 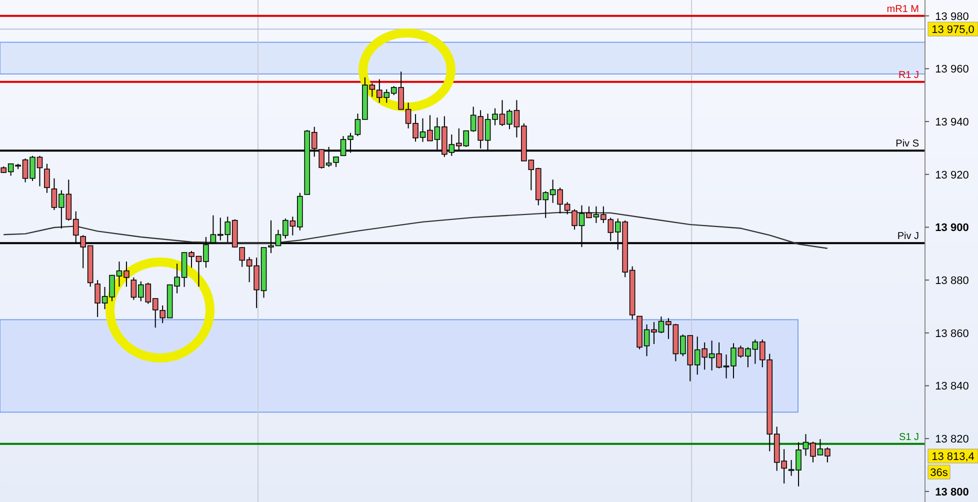 What do you see at coordinates (908, 75) in the screenshot?
I see `ref-line-label: R1 J` at bounding box center [908, 75].